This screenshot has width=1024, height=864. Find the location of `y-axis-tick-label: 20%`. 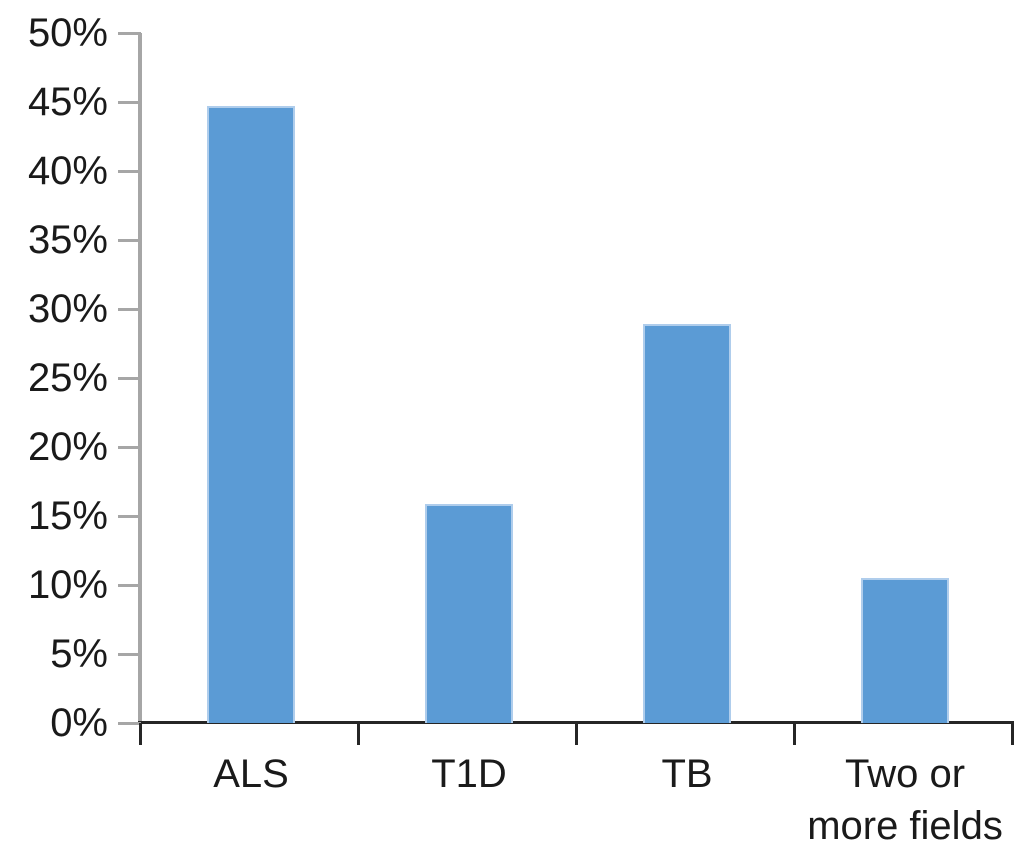

y-axis-tick-label: 20% is located at coordinates (67, 447).